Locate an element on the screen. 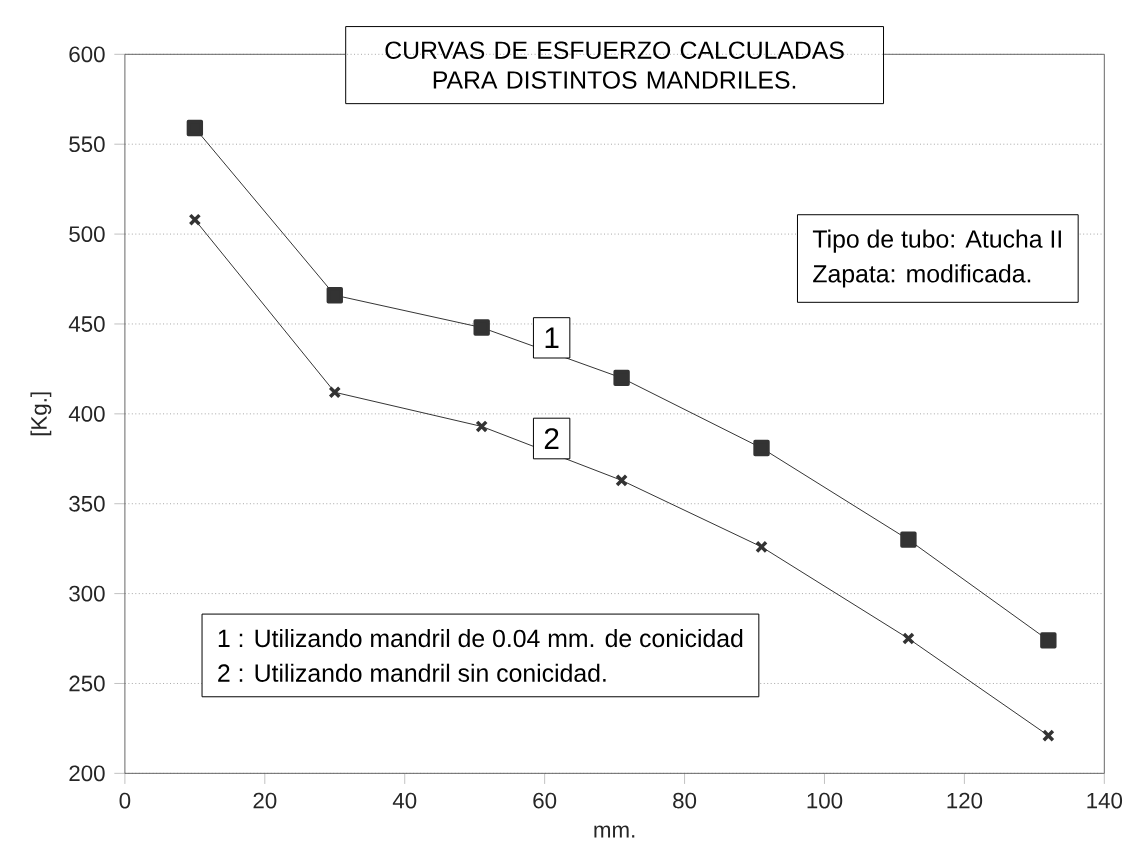 This screenshot has height=850, width=1129. x-tick-label: 80 is located at coordinates (685, 800).